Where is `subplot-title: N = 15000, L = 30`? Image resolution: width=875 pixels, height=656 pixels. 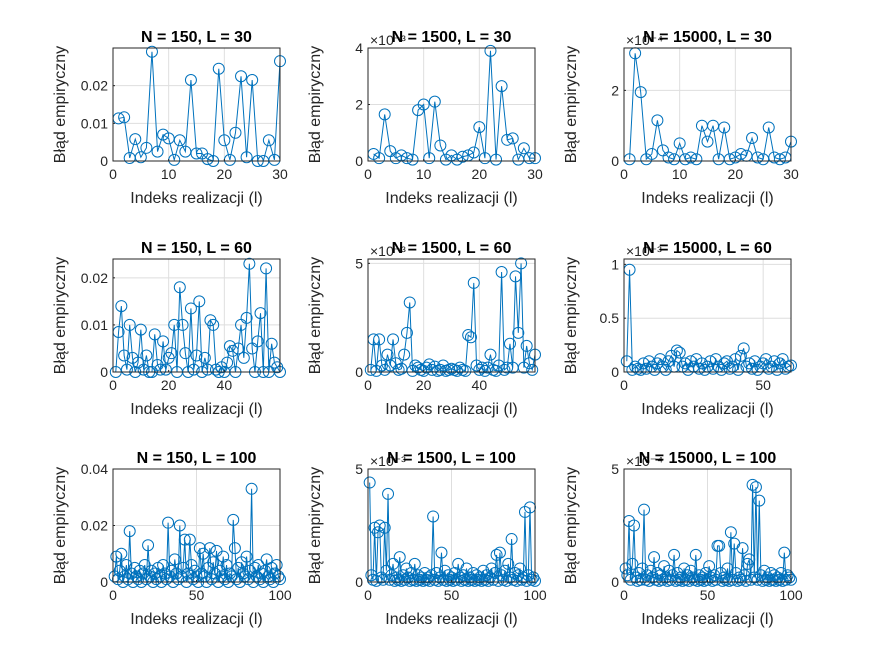 subplot-title: N = 15000, L = 30 is located at coordinates (707, 37).